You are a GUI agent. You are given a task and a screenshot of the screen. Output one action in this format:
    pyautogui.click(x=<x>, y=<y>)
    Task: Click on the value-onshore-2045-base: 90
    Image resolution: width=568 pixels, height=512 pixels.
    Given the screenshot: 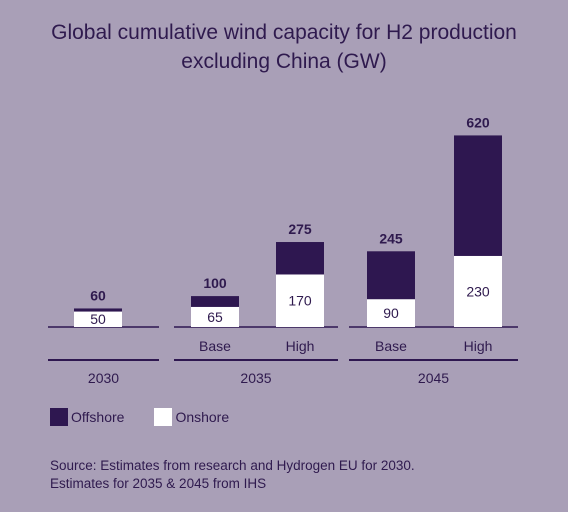 What is the action you would take?
    pyautogui.click(x=391, y=313)
    